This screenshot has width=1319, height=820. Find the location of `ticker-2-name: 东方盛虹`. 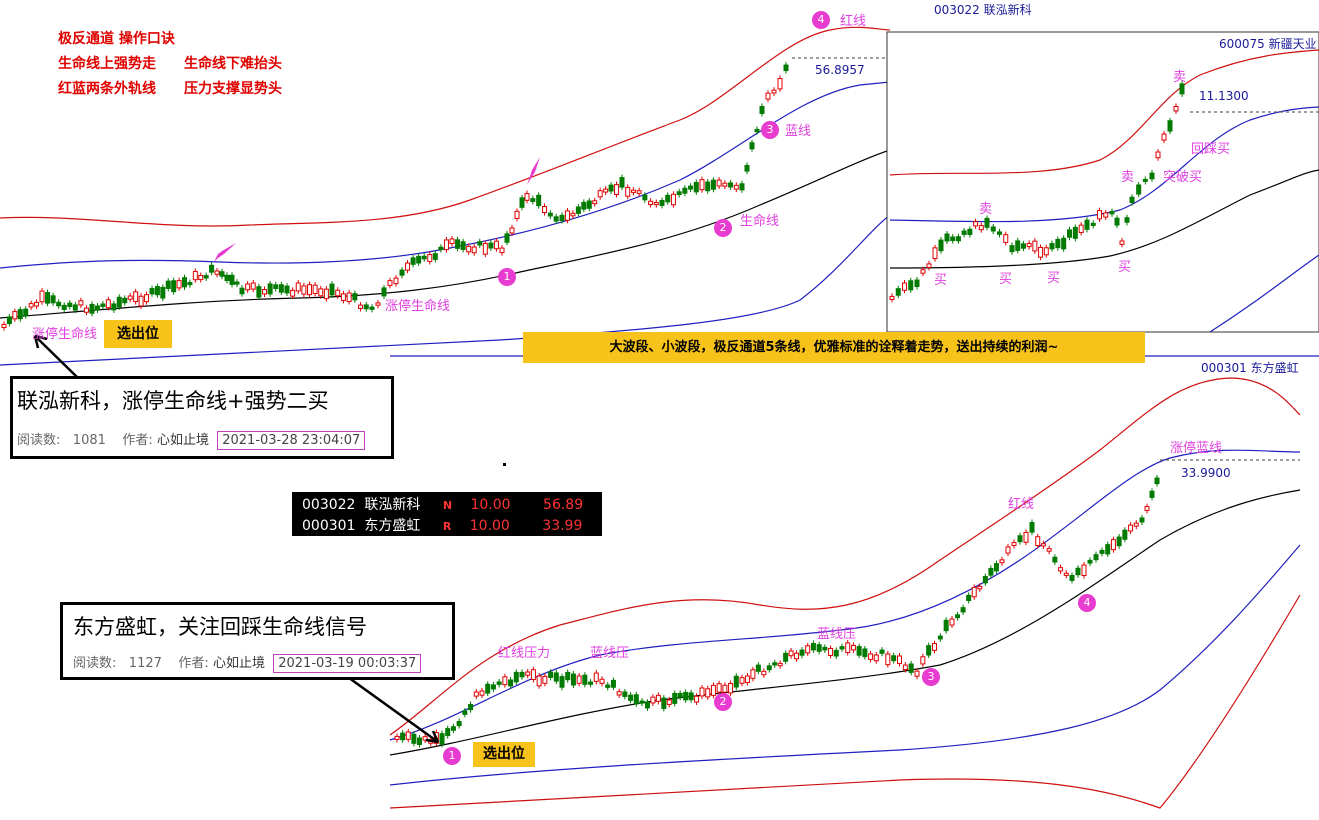

ticker-2-name: 东方盛虹 is located at coordinates (392, 526).